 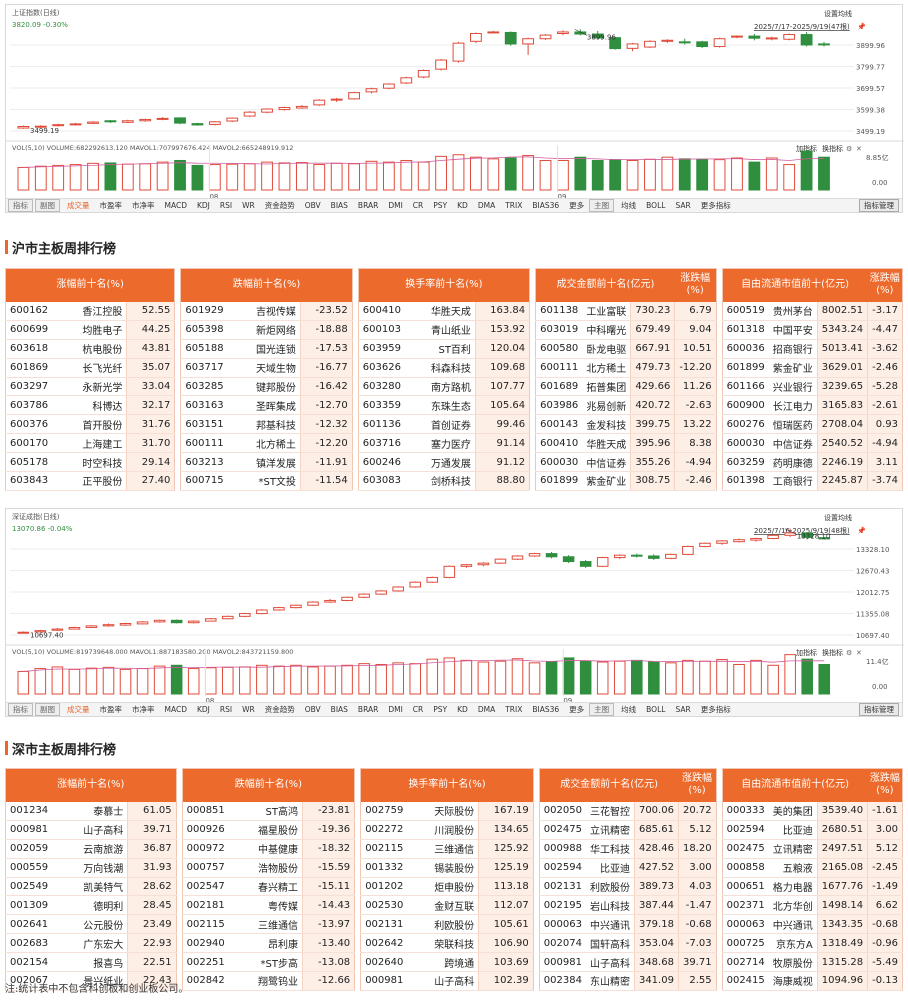 What do you see at coordinates (656, 205) in the screenshot?
I see `toolbar-item: BOLL` at bounding box center [656, 205].